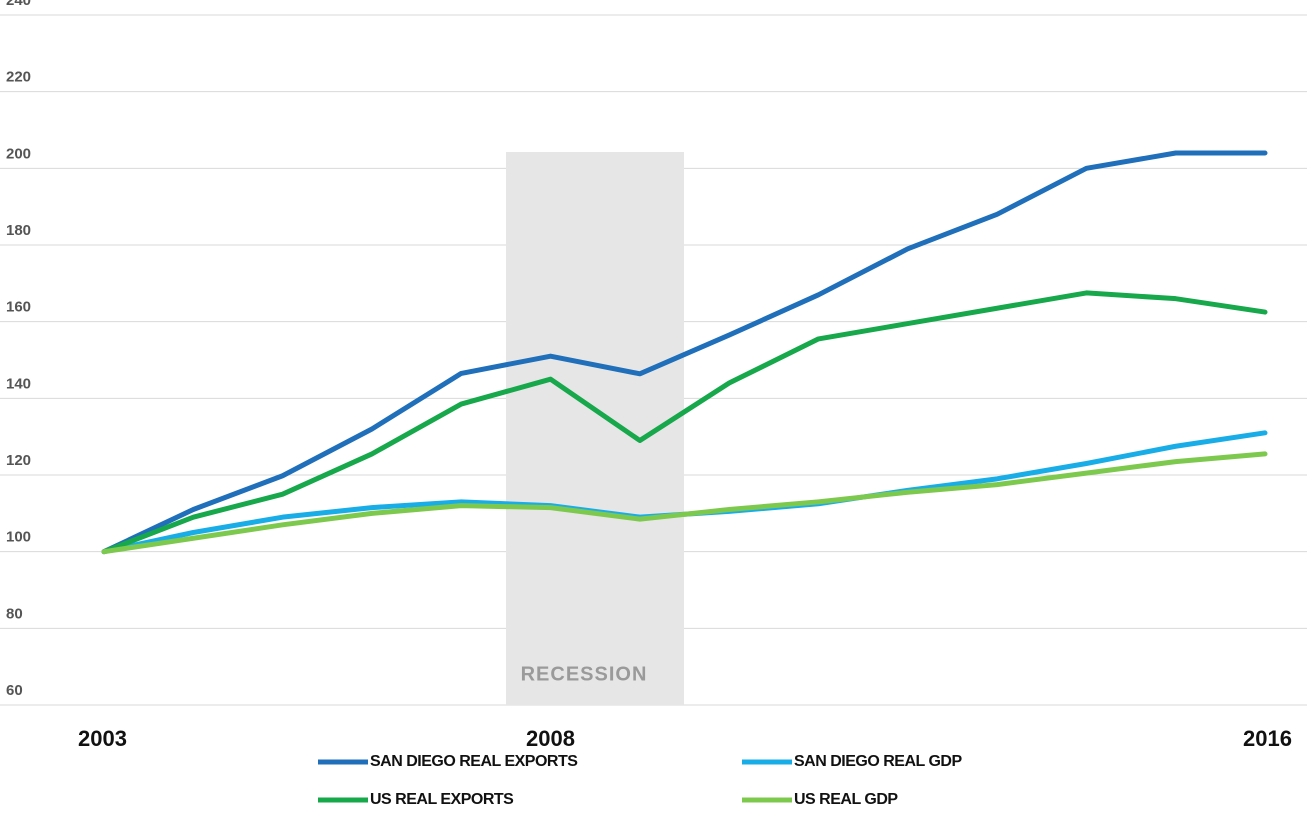 The image size is (1307, 817). Describe the element at coordinates (18, 230) in the screenshot. I see `y-tick-label: 180` at that location.